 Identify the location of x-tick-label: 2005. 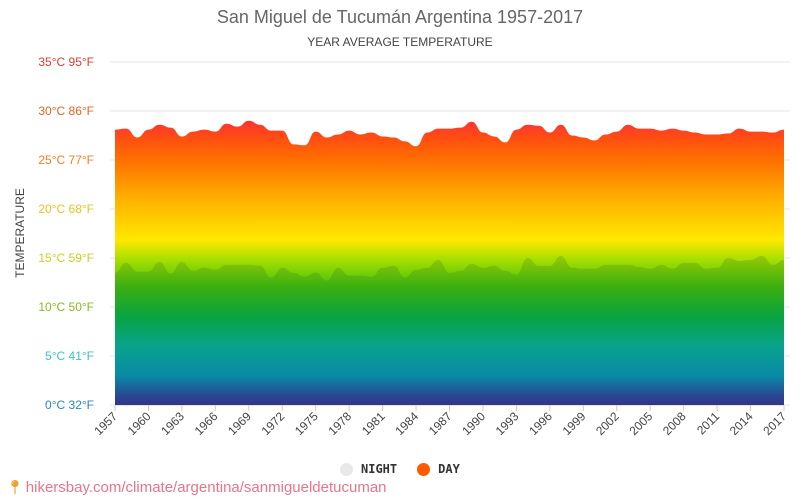
(641, 423).